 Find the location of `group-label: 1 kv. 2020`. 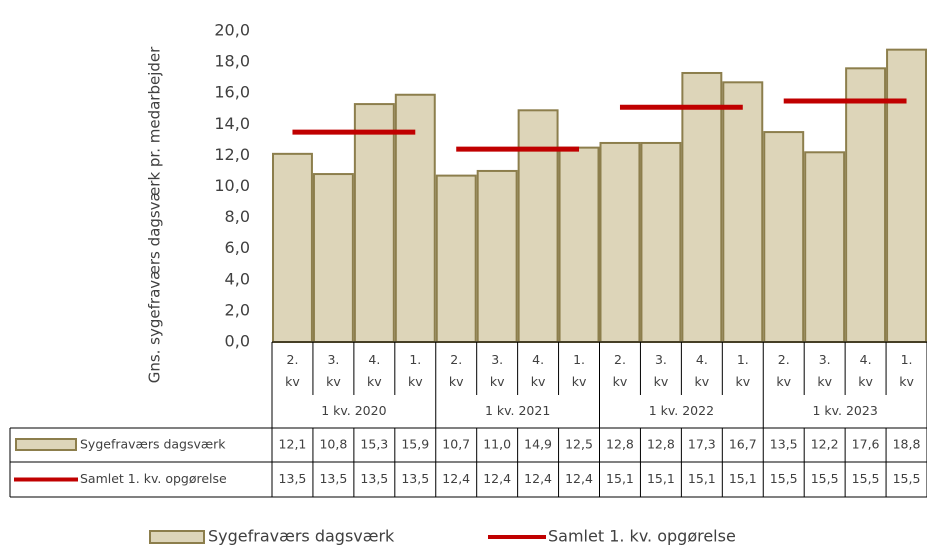

group-label: 1 kv. 2020 is located at coordinates (353, 410).